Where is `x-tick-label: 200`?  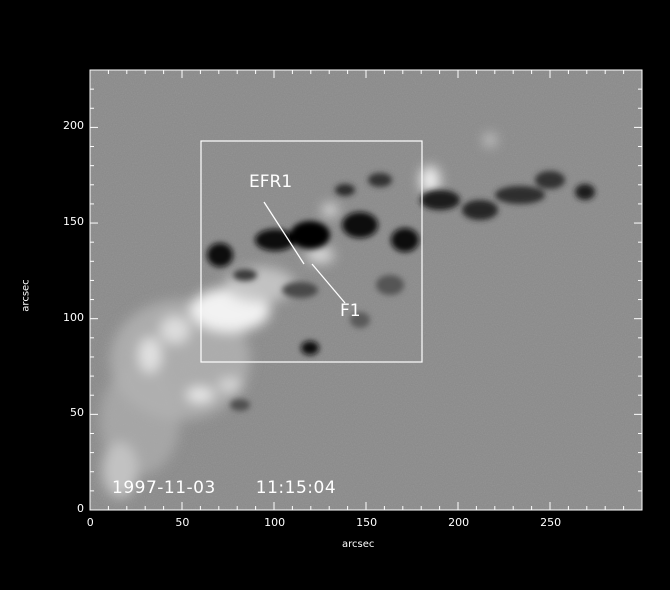 x-tick-label: 200 is located at coordinates (459, 522).